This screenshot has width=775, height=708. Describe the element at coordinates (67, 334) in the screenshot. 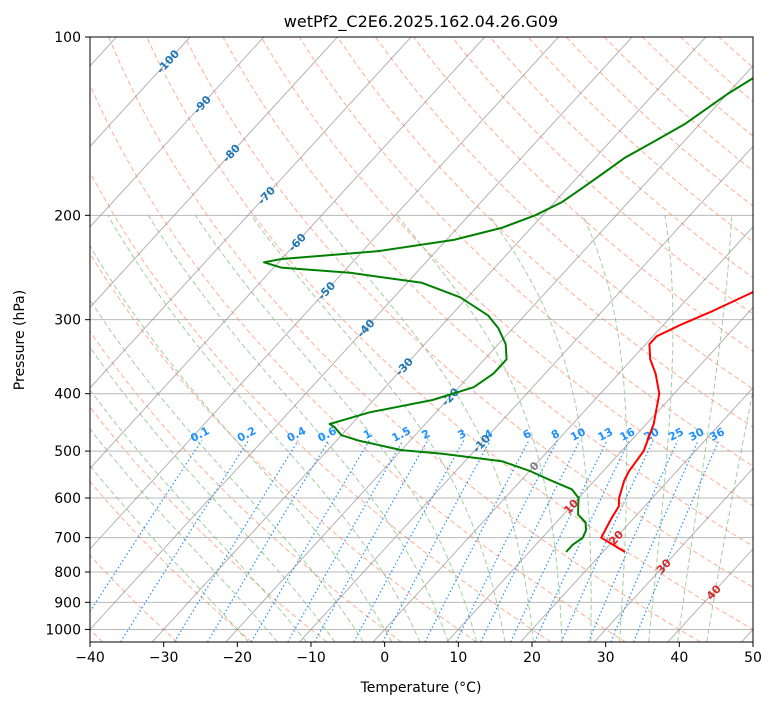

I see `y-axis-ticks: 100 200 300 400 500 600 700 800 900 1000` at that location.